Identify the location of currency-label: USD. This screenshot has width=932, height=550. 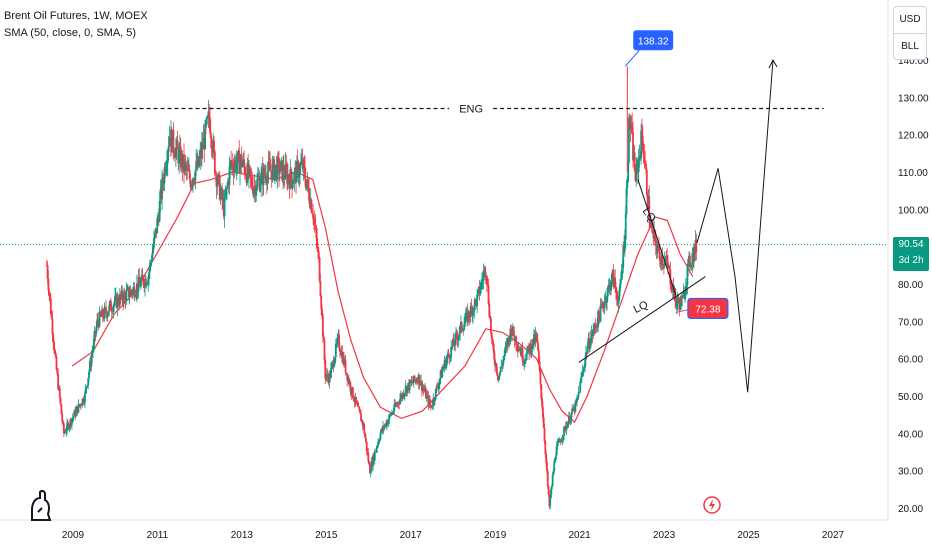
(910, 19).